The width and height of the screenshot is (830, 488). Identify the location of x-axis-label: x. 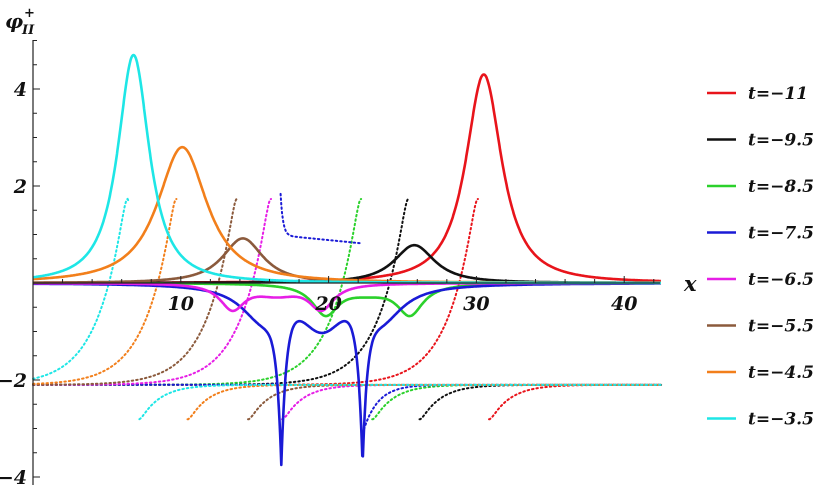
(690, 283).